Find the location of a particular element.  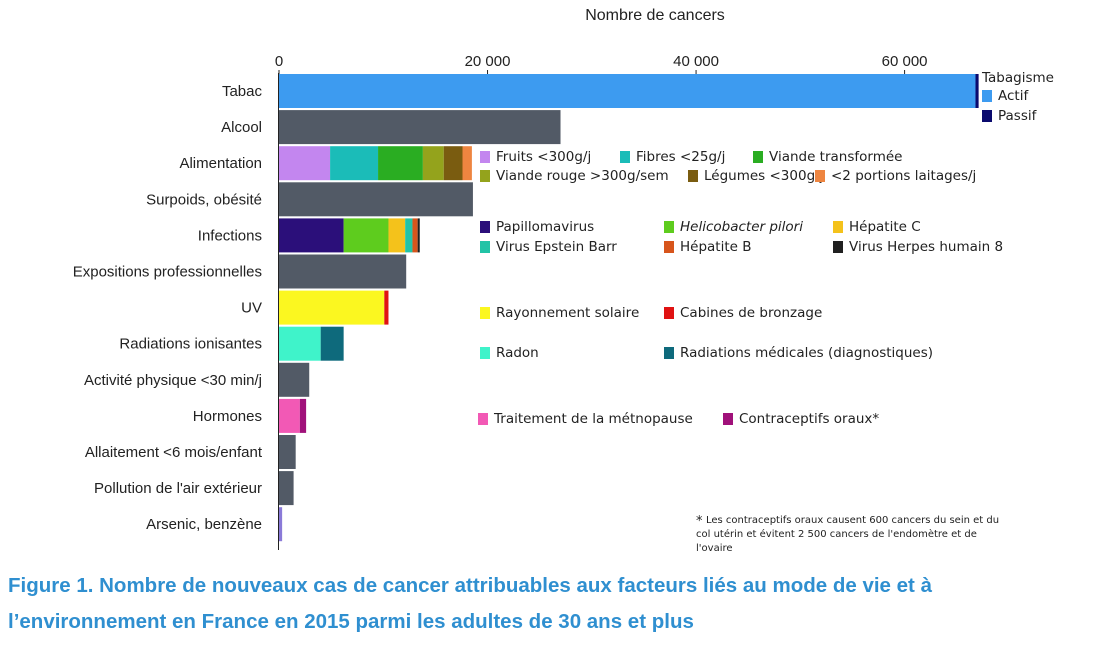

category-label: Infections is located at coordinates (230, 235).